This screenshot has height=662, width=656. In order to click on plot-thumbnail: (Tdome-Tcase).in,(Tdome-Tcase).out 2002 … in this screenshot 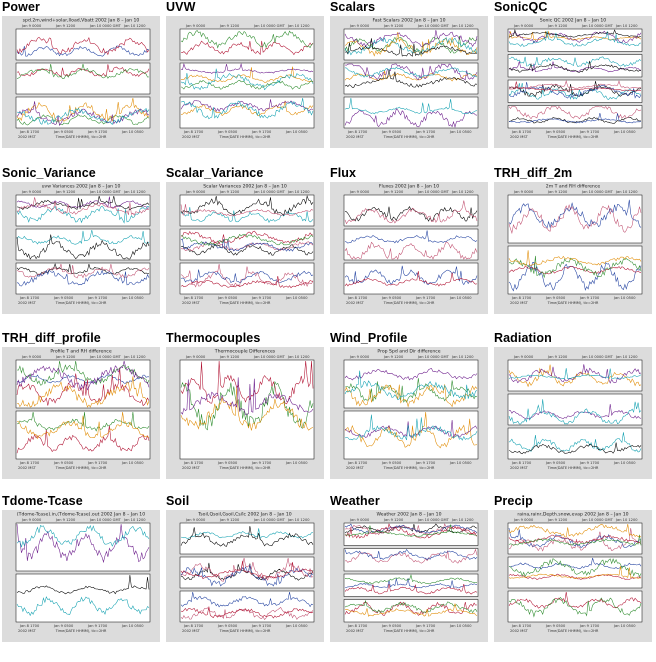, I will do `click(81, 576)`.